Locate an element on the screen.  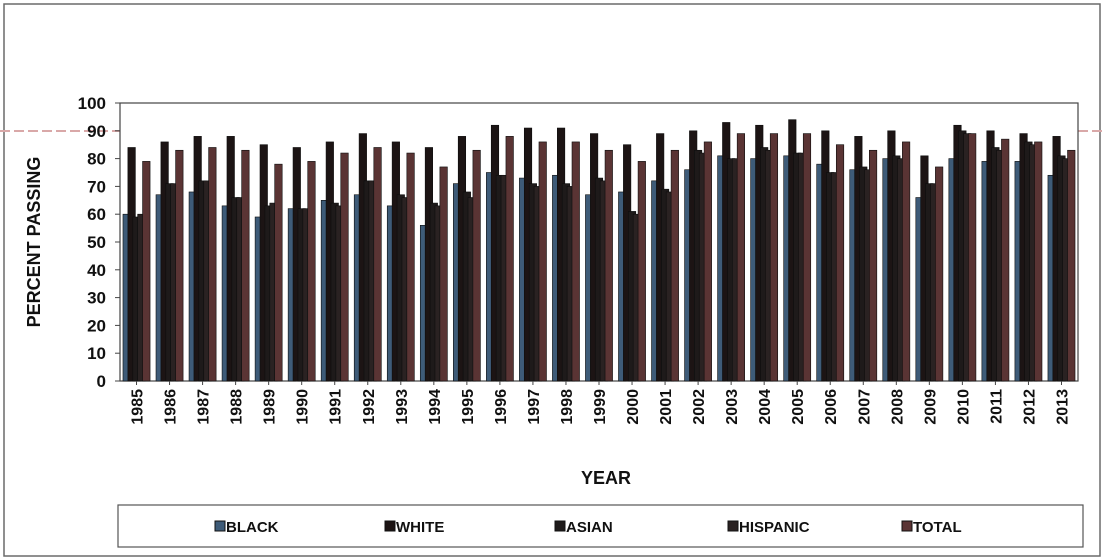
x-tick-label: 1996 is located at coordinates (501, 407).